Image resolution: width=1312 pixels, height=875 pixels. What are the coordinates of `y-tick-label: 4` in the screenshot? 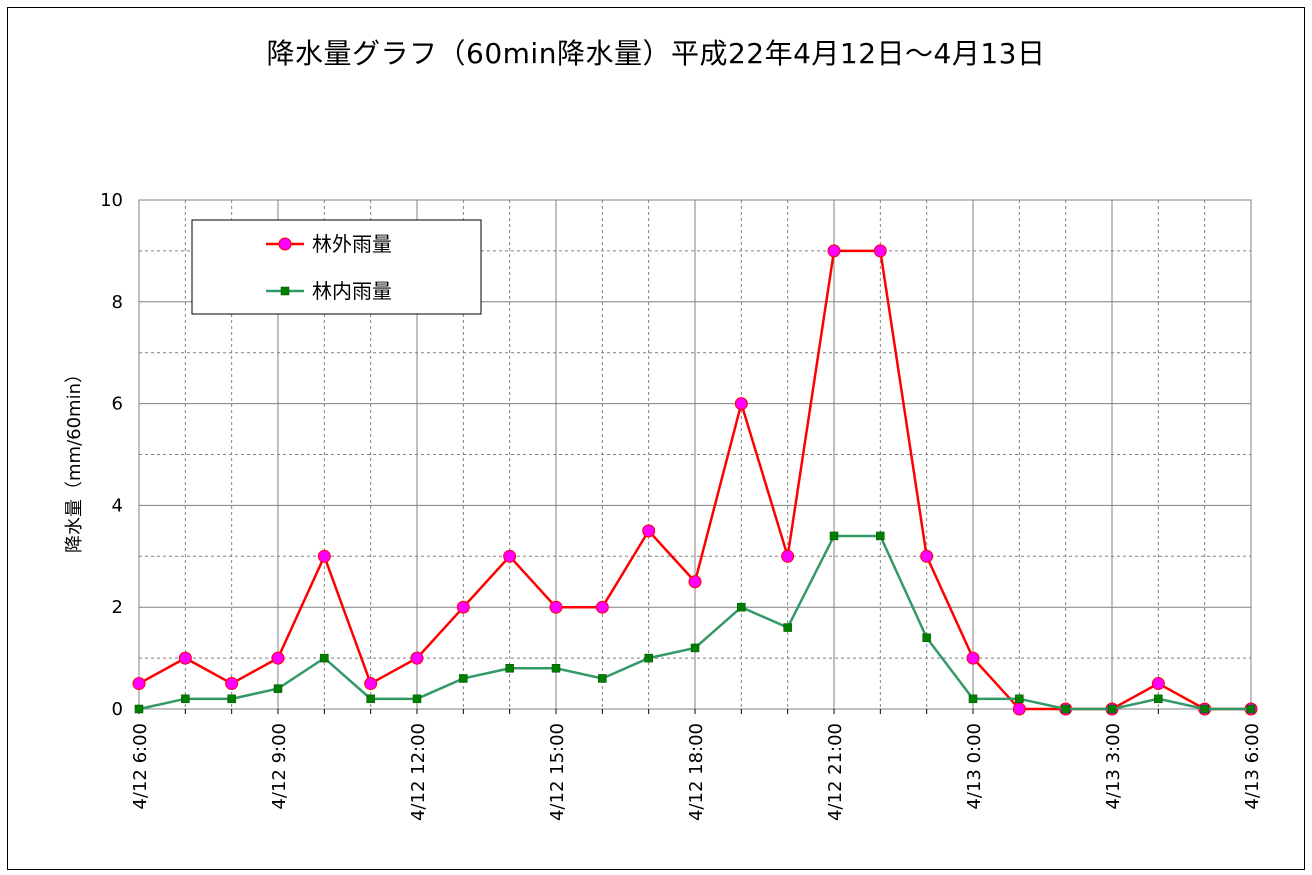 It's located at (117, 505).